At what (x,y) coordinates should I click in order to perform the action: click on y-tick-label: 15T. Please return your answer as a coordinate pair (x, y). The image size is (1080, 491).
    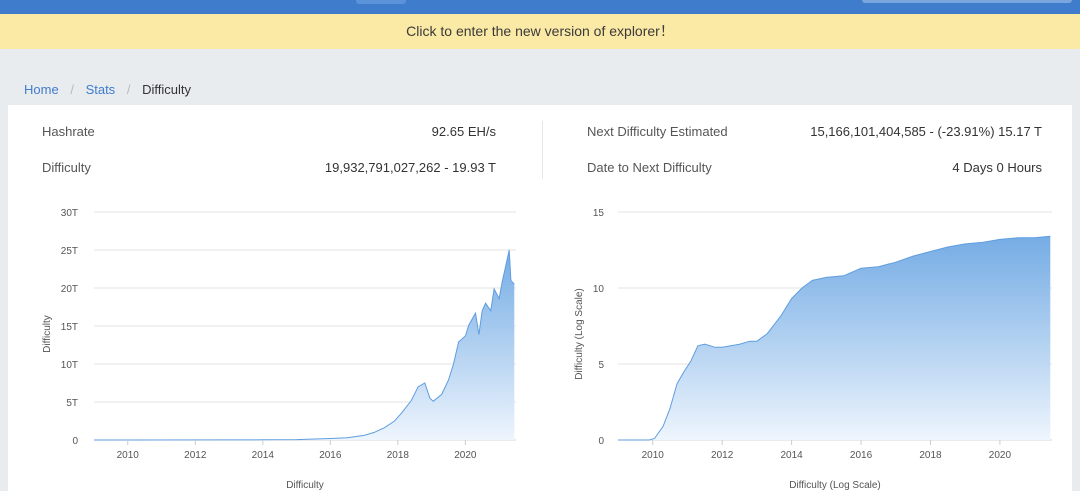
    Looking at the image, I should click on (69, 327).